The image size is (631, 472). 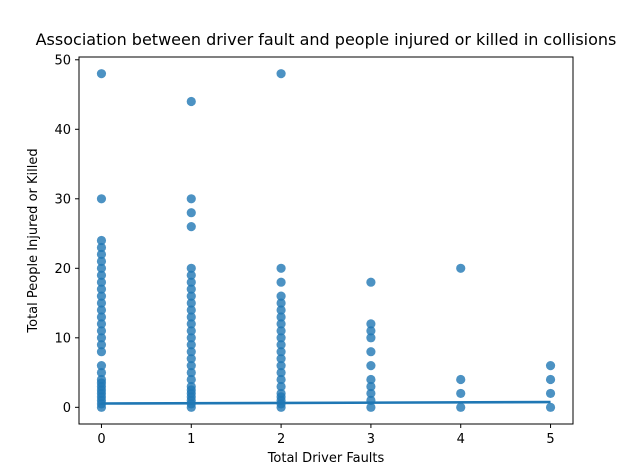 I want to click on x-tick-label: 0, so click(x=101, y=439).